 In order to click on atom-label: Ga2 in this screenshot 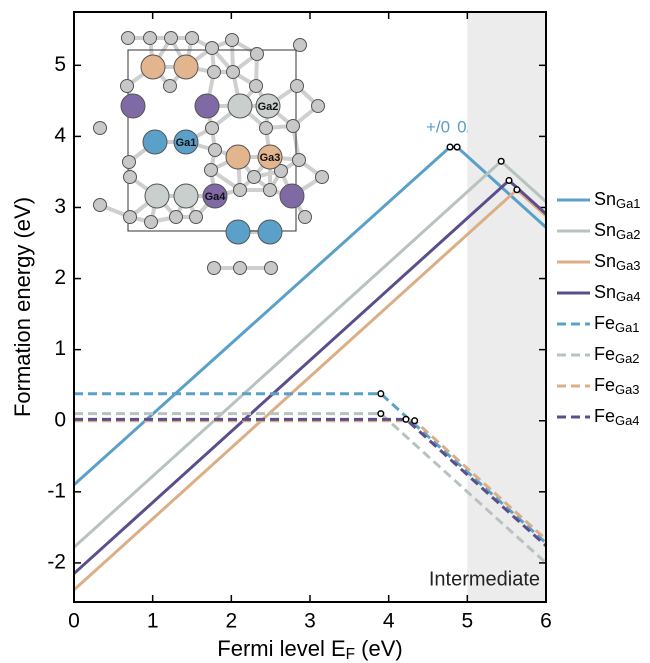, I will do `click(268, 107)`.